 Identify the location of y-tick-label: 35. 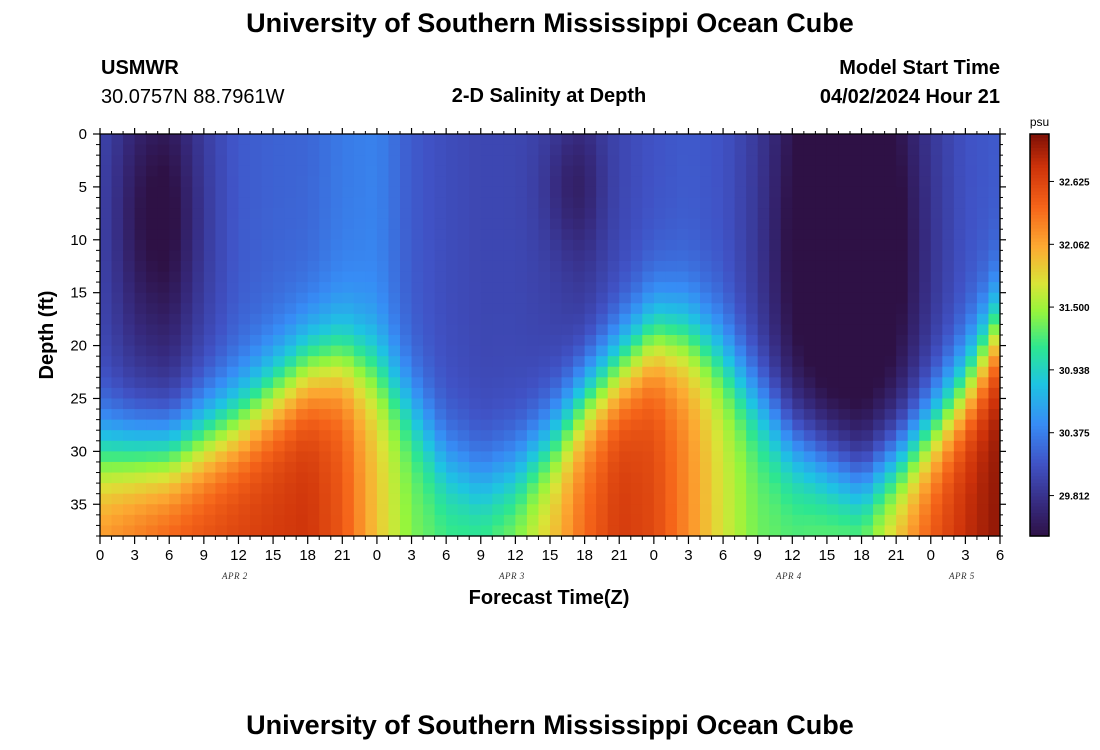
(78, 504).